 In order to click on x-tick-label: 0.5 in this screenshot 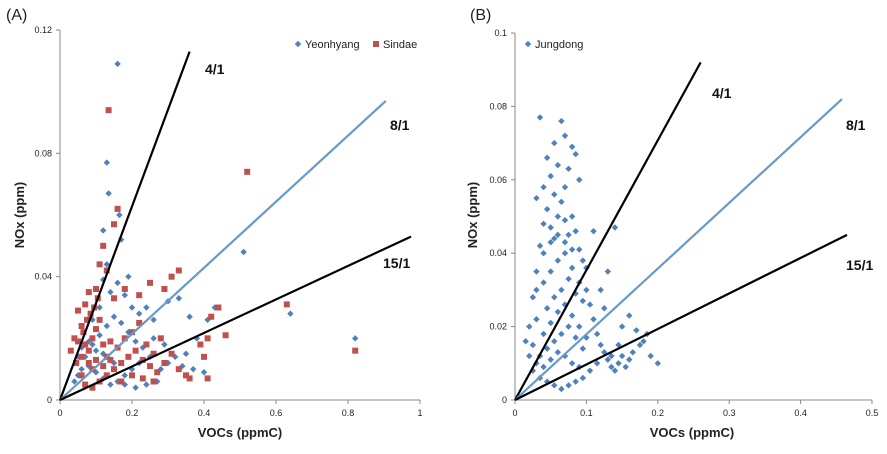, I will do `click(872, 413)`.